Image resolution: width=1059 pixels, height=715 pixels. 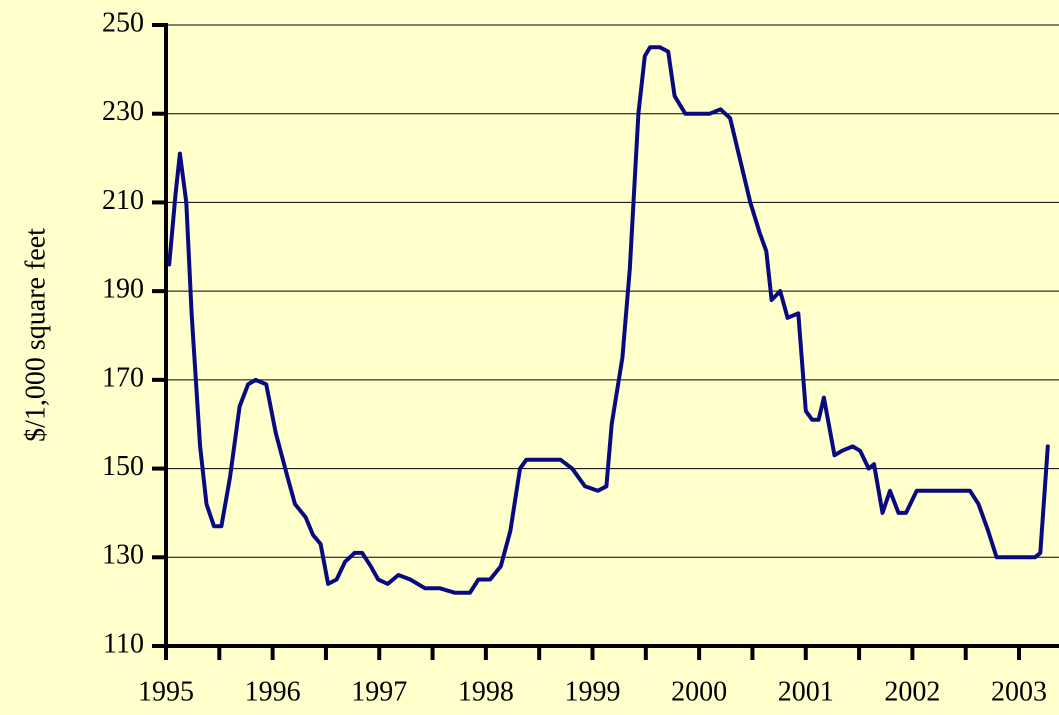 I want to click on x-tick-label: 2002, so click(x=912, y=691).